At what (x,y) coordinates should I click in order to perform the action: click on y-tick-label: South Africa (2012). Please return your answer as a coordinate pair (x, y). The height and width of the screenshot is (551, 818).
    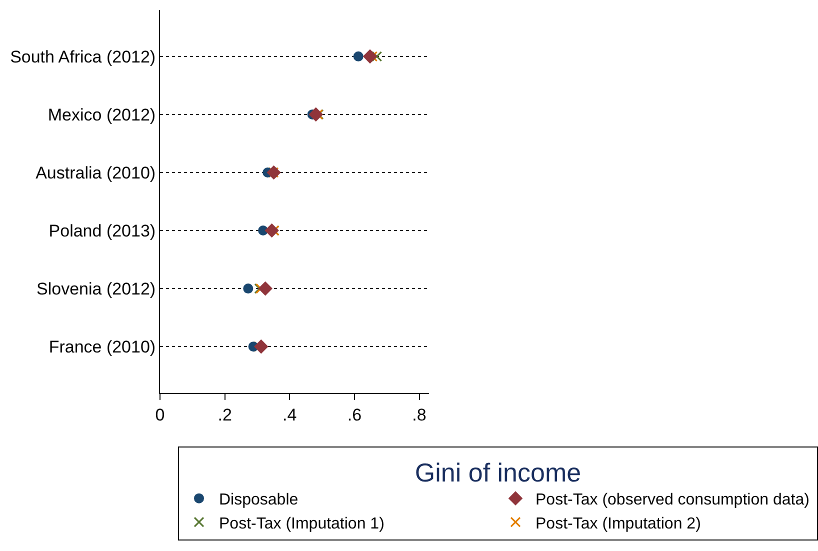
    Looking at the image, I should click on (83, 56).